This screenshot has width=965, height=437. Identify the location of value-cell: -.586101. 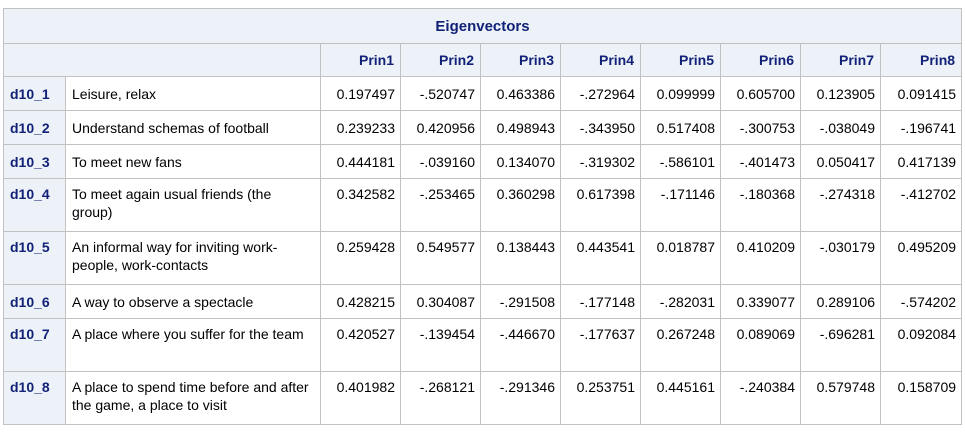
(680, 161).